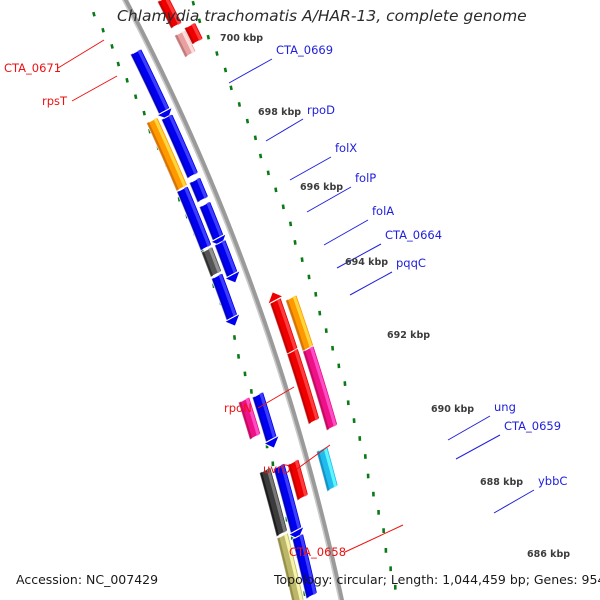 This screenshot has width=600, height=600. Describe the element at coordinates (501, 482) in the screenshot. I see `scale-tick-label: 688 kbp` at that location.